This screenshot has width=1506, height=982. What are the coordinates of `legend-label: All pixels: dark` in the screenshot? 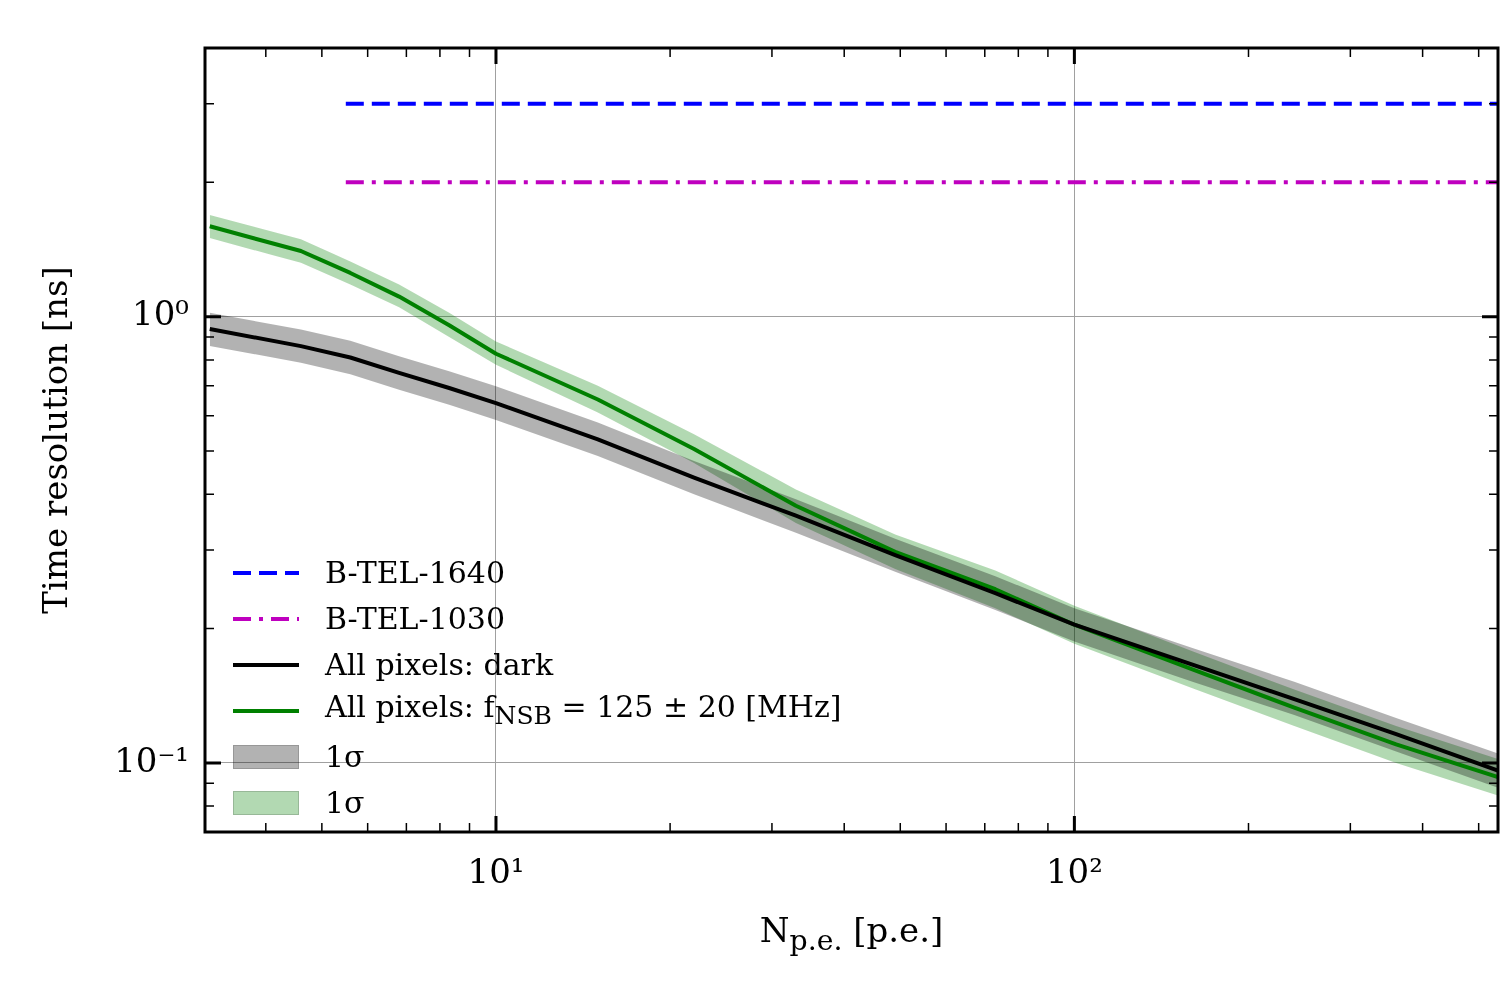 It's located at (439, 665).